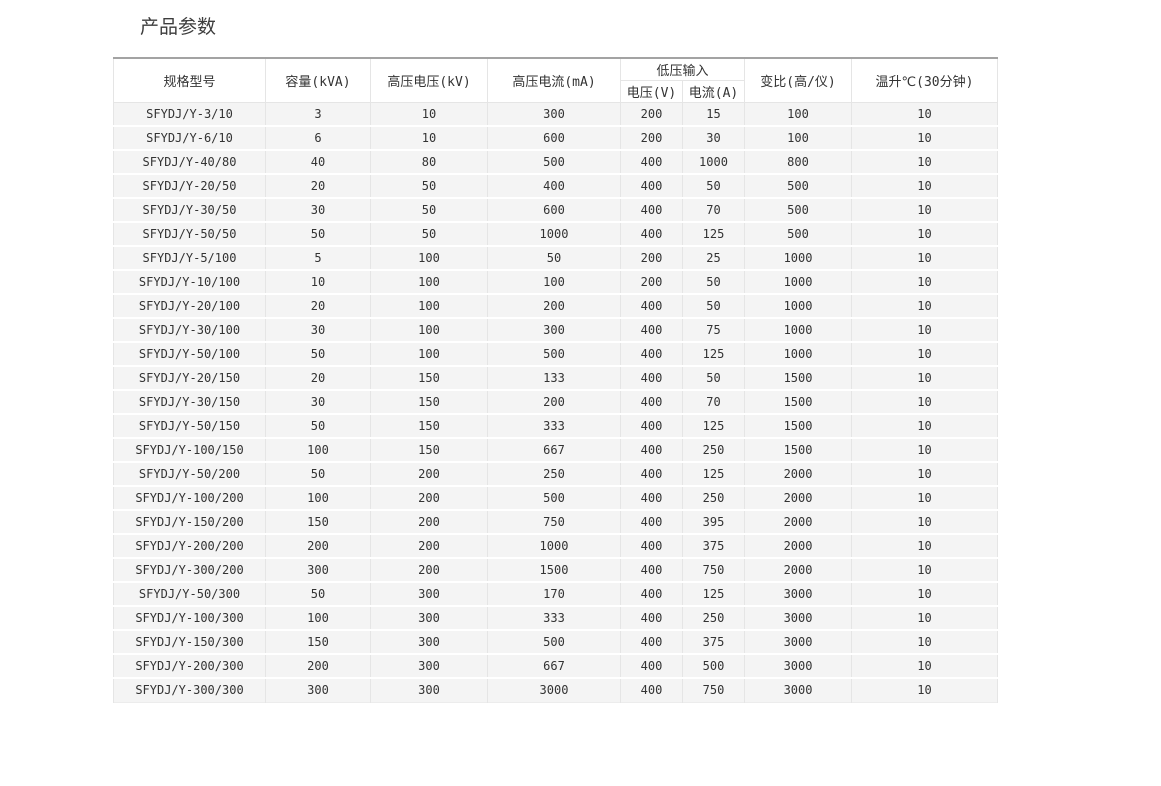 This screenshot has height=786, width=1161. I want to click on cell-hv-current-ma: 100, so click(554, 281).